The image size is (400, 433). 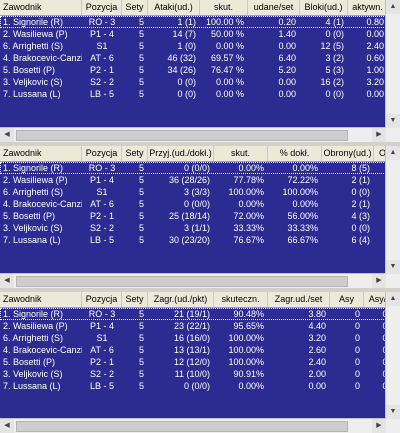 What do you see at coordinates (299, 299) in the screenshot?
I see `column-header: Zagr.ud./set` at bounding box center [299, 299].